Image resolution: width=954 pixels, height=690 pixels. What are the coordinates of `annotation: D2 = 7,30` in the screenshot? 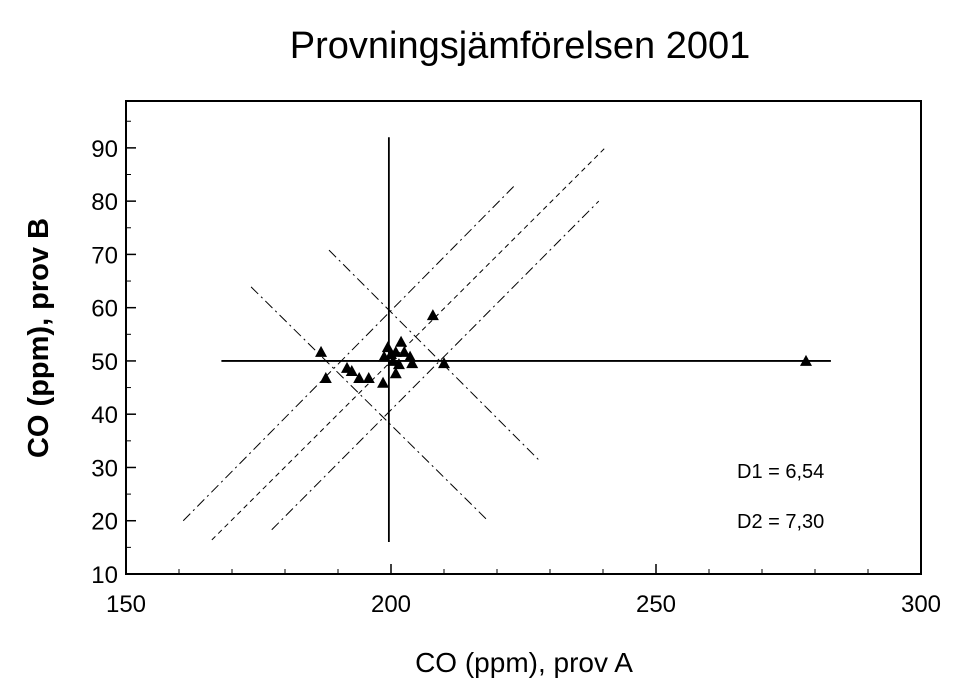 It's located at (780, 522).